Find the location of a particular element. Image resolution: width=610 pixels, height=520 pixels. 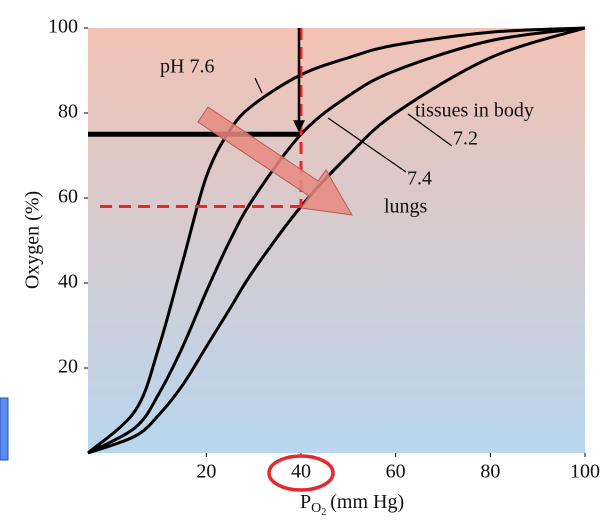

series-label: 7.2 is located at coordinates (465, 139).